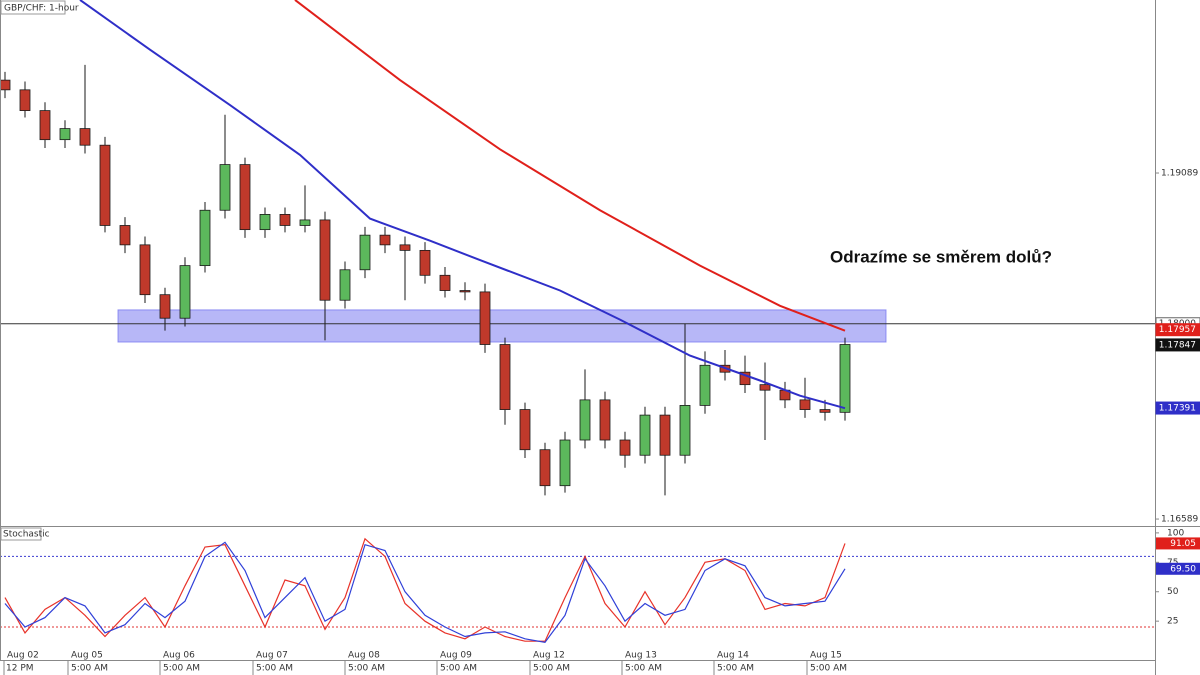  I want to click on x-tick-label: Aug 06, so click(179, 656).